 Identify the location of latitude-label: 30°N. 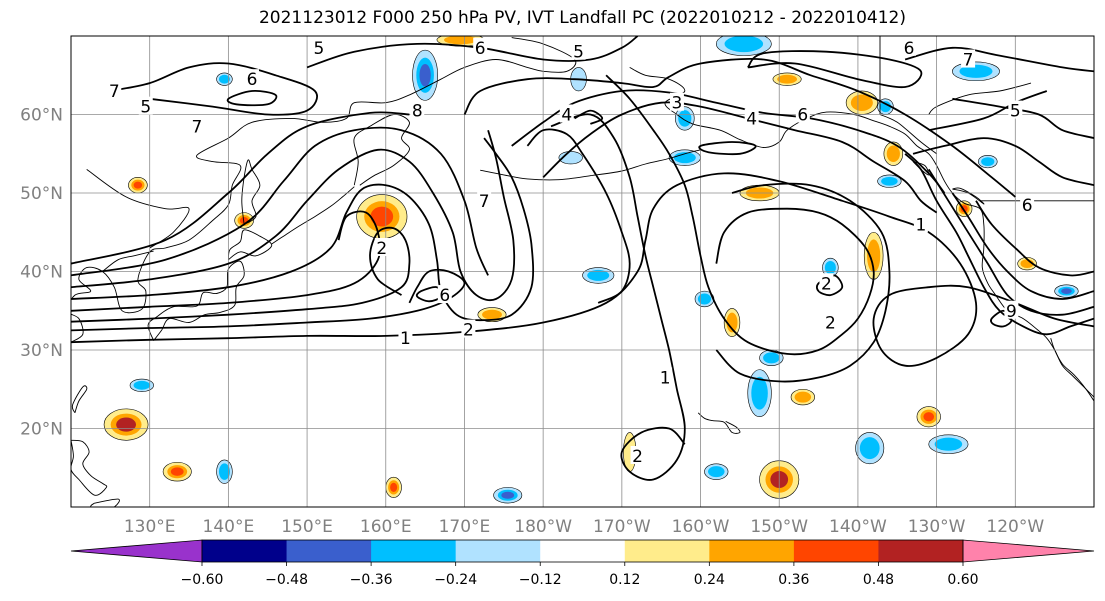
(41, 351).